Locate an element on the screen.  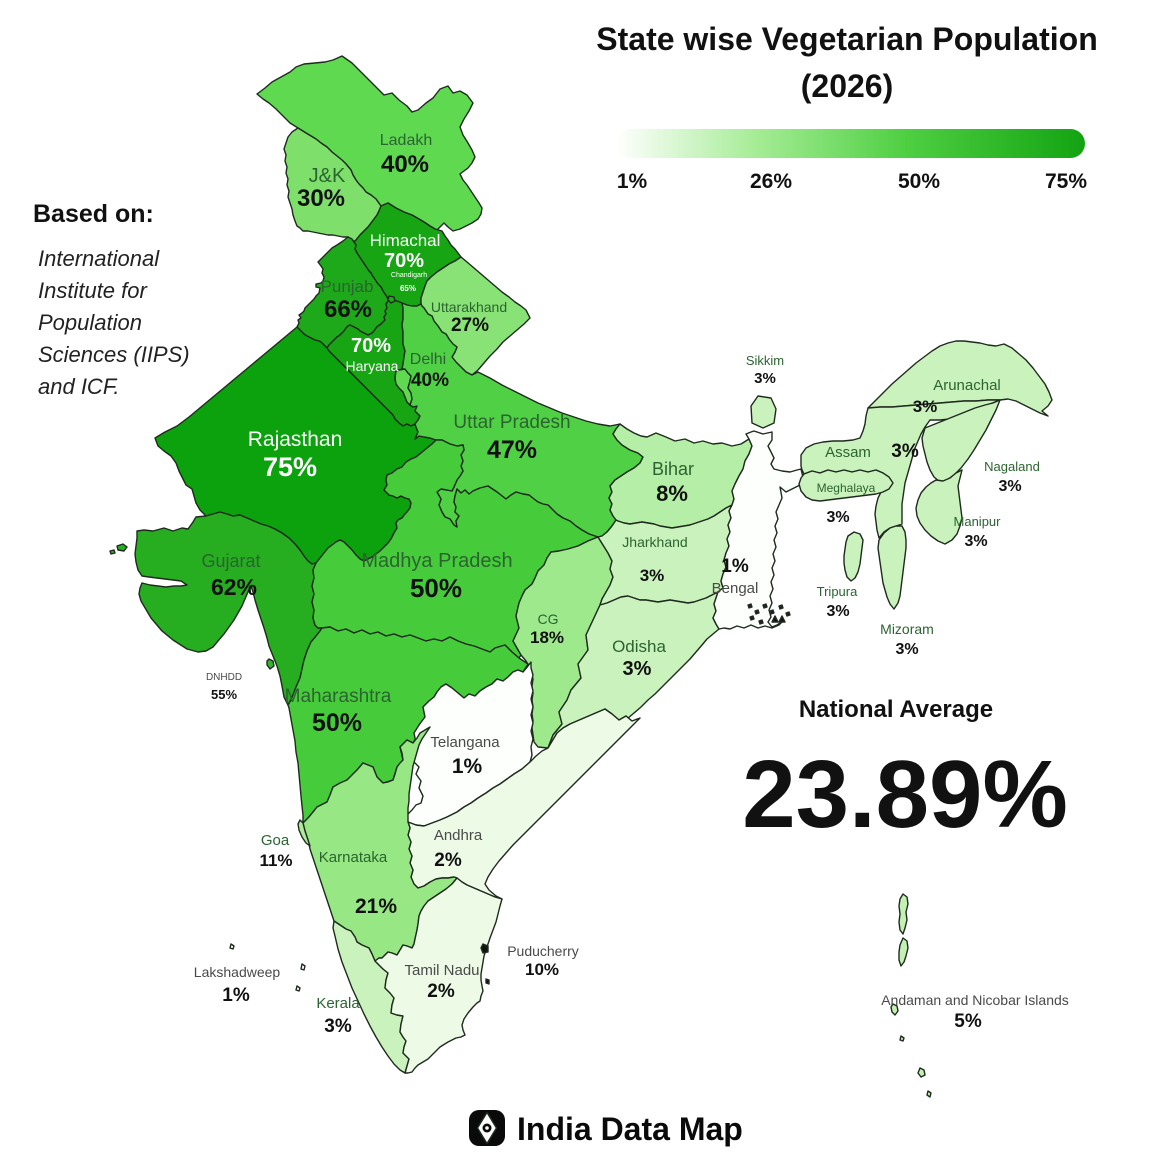
svg-text: Ladakh is located at coordinates (406, 140).